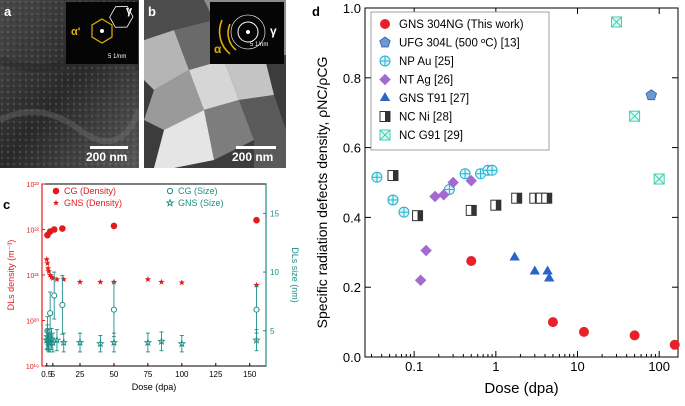 This screenshot has width=685, height=406. Describe the element at coordinates (152, 11) in the screenshot. I see `panel-letter-b: b` at that location.